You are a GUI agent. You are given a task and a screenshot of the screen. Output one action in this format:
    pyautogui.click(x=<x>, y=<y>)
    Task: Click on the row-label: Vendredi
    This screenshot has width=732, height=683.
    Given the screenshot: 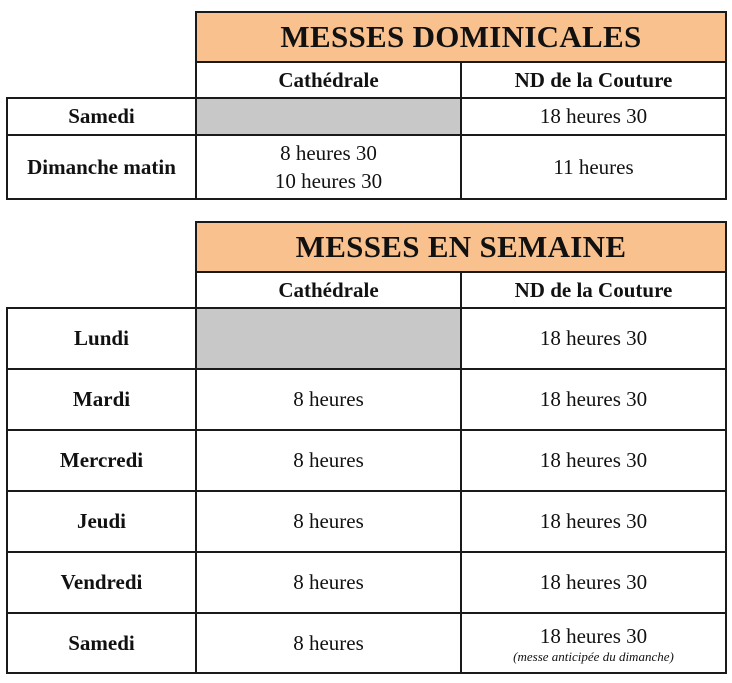 What is the action you would take?
    pyautogui.click(x=101, y=582)
    